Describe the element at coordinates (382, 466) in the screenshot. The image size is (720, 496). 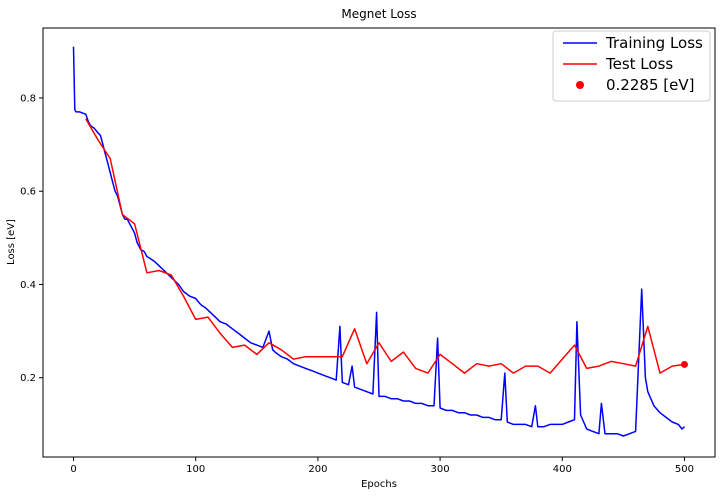
I see `x-axis: 0 100 200 300 400 500` at that location.